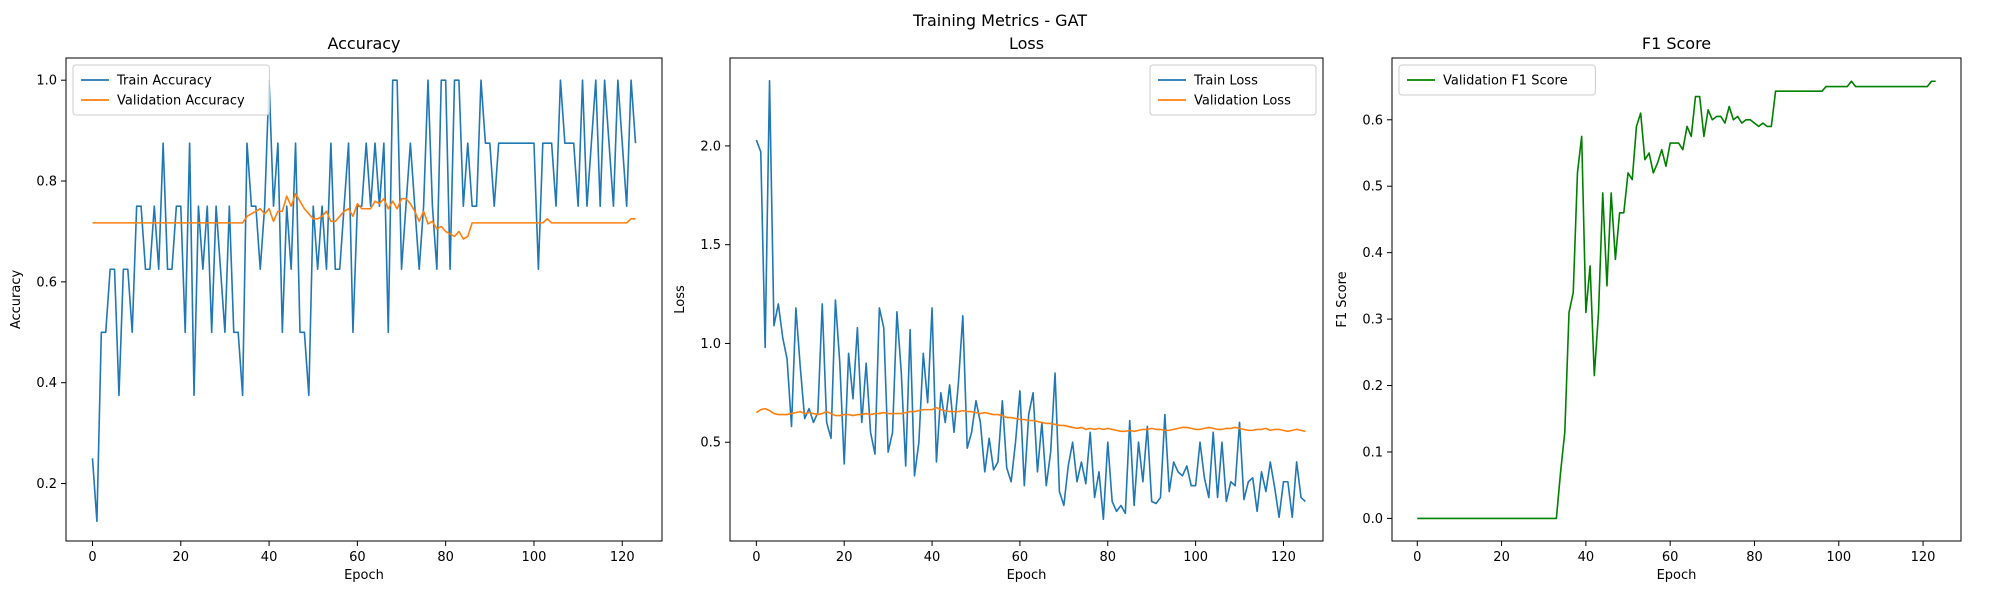 This screenshot has width=2000, height=600. What do you see at coordinates (16, 300) in the screenshot?
I see `y-axis-label: Accuracy` at bounding box center [16, 300].